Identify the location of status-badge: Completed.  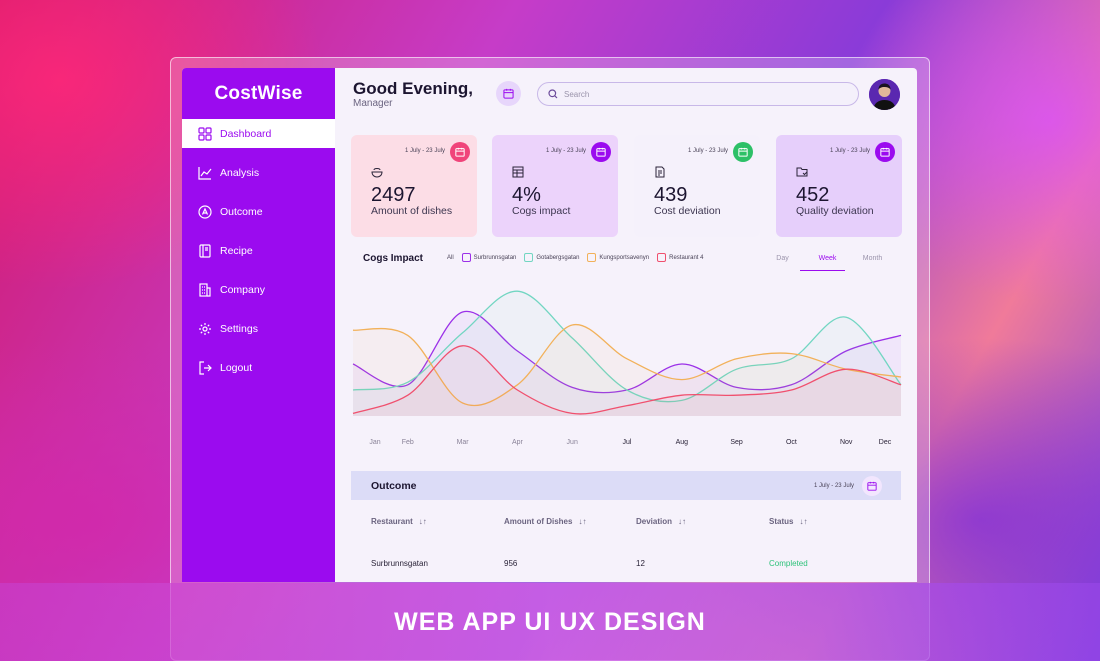
(788, 563).